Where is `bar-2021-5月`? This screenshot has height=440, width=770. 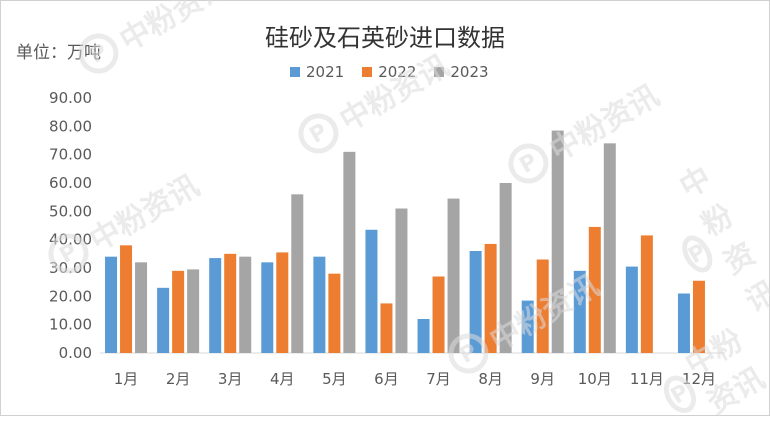
bar-2021-5月 is located at coordinates (319, 304).